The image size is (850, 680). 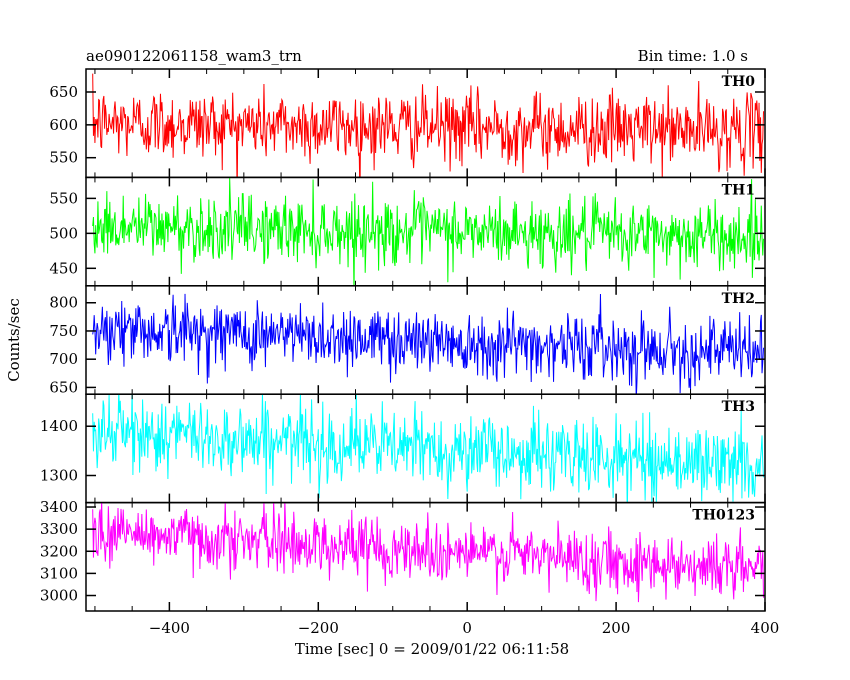 I want to click on panel-label-th1: TH1, so click(x=738, y=190).